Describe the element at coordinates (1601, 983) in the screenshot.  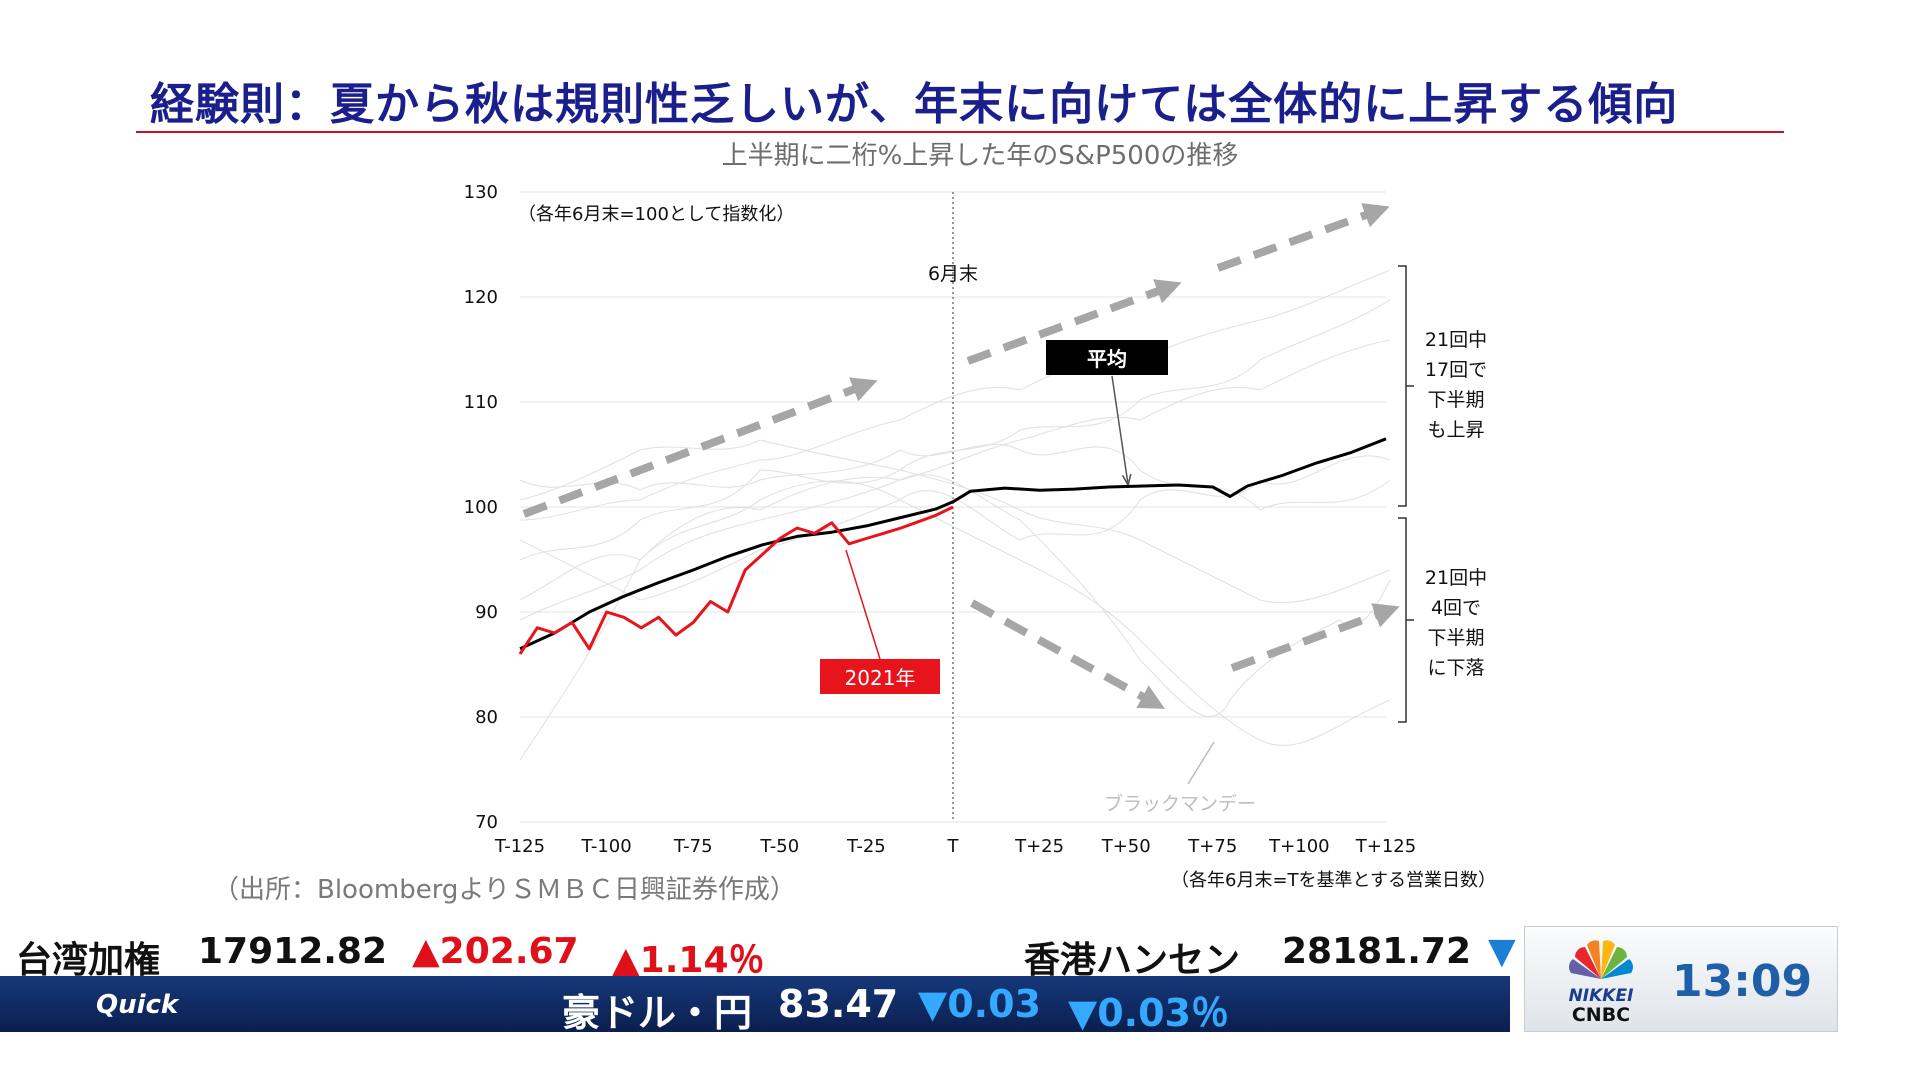
I see `peacock-icon: NIKKEI CNBC` at that location.